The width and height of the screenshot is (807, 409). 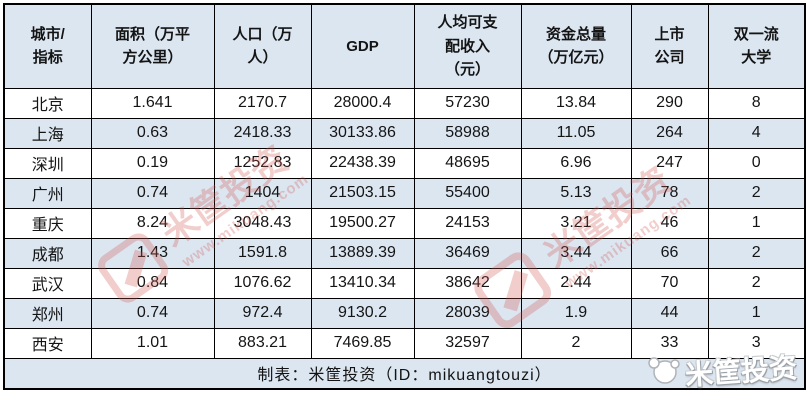 I want to click on value-cell: 5.13, so click(x=576, y=193).